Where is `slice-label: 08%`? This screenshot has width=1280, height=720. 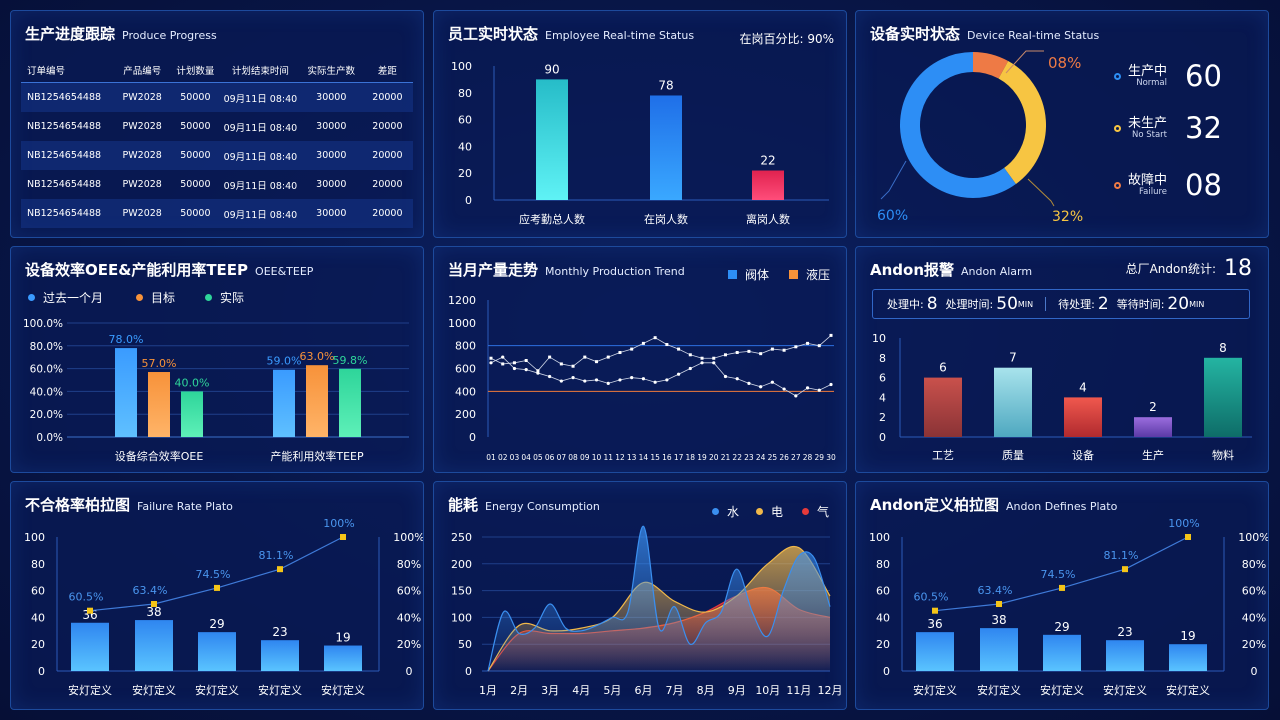
slice-label: 08% is located at coordinates (1064, 63).